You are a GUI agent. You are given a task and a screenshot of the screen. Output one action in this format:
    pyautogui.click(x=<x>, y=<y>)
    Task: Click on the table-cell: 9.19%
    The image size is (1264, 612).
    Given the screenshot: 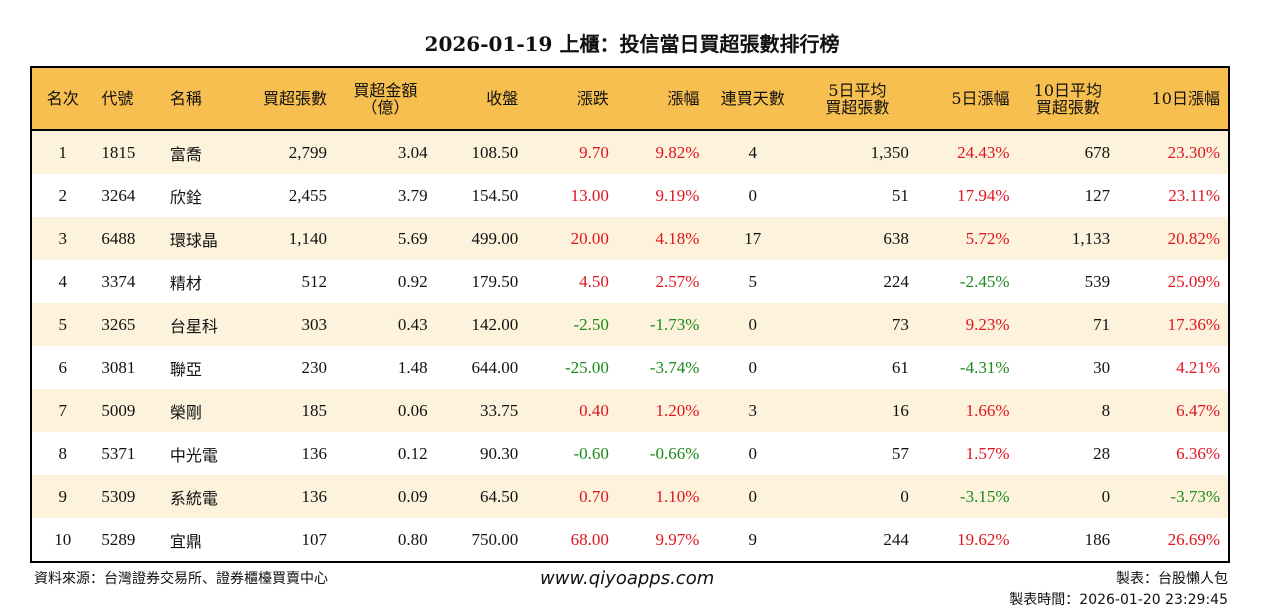 What is the action you would take?
    pyautogui.click(x=677, y=195)
    